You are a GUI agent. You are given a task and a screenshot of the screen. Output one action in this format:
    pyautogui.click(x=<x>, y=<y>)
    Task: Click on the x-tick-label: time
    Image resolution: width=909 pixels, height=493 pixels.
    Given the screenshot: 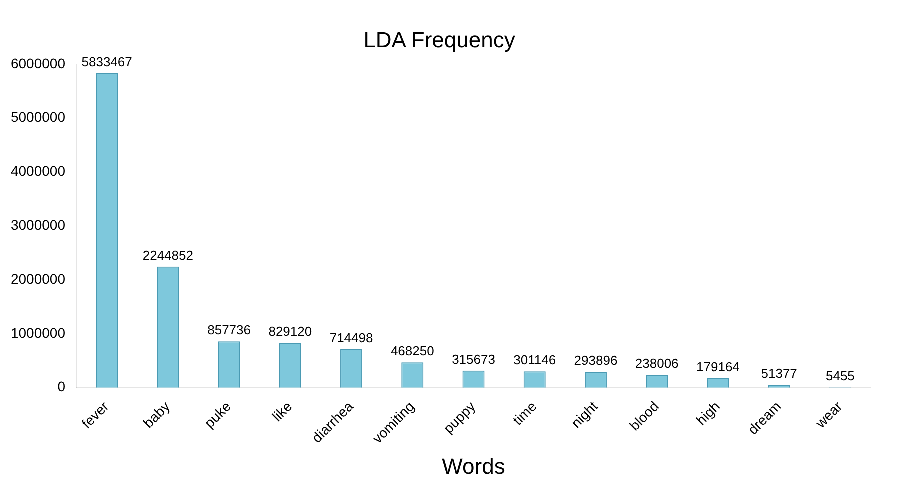 What is the action you would take?
    pyautogui.click(x=525, y=413)
    